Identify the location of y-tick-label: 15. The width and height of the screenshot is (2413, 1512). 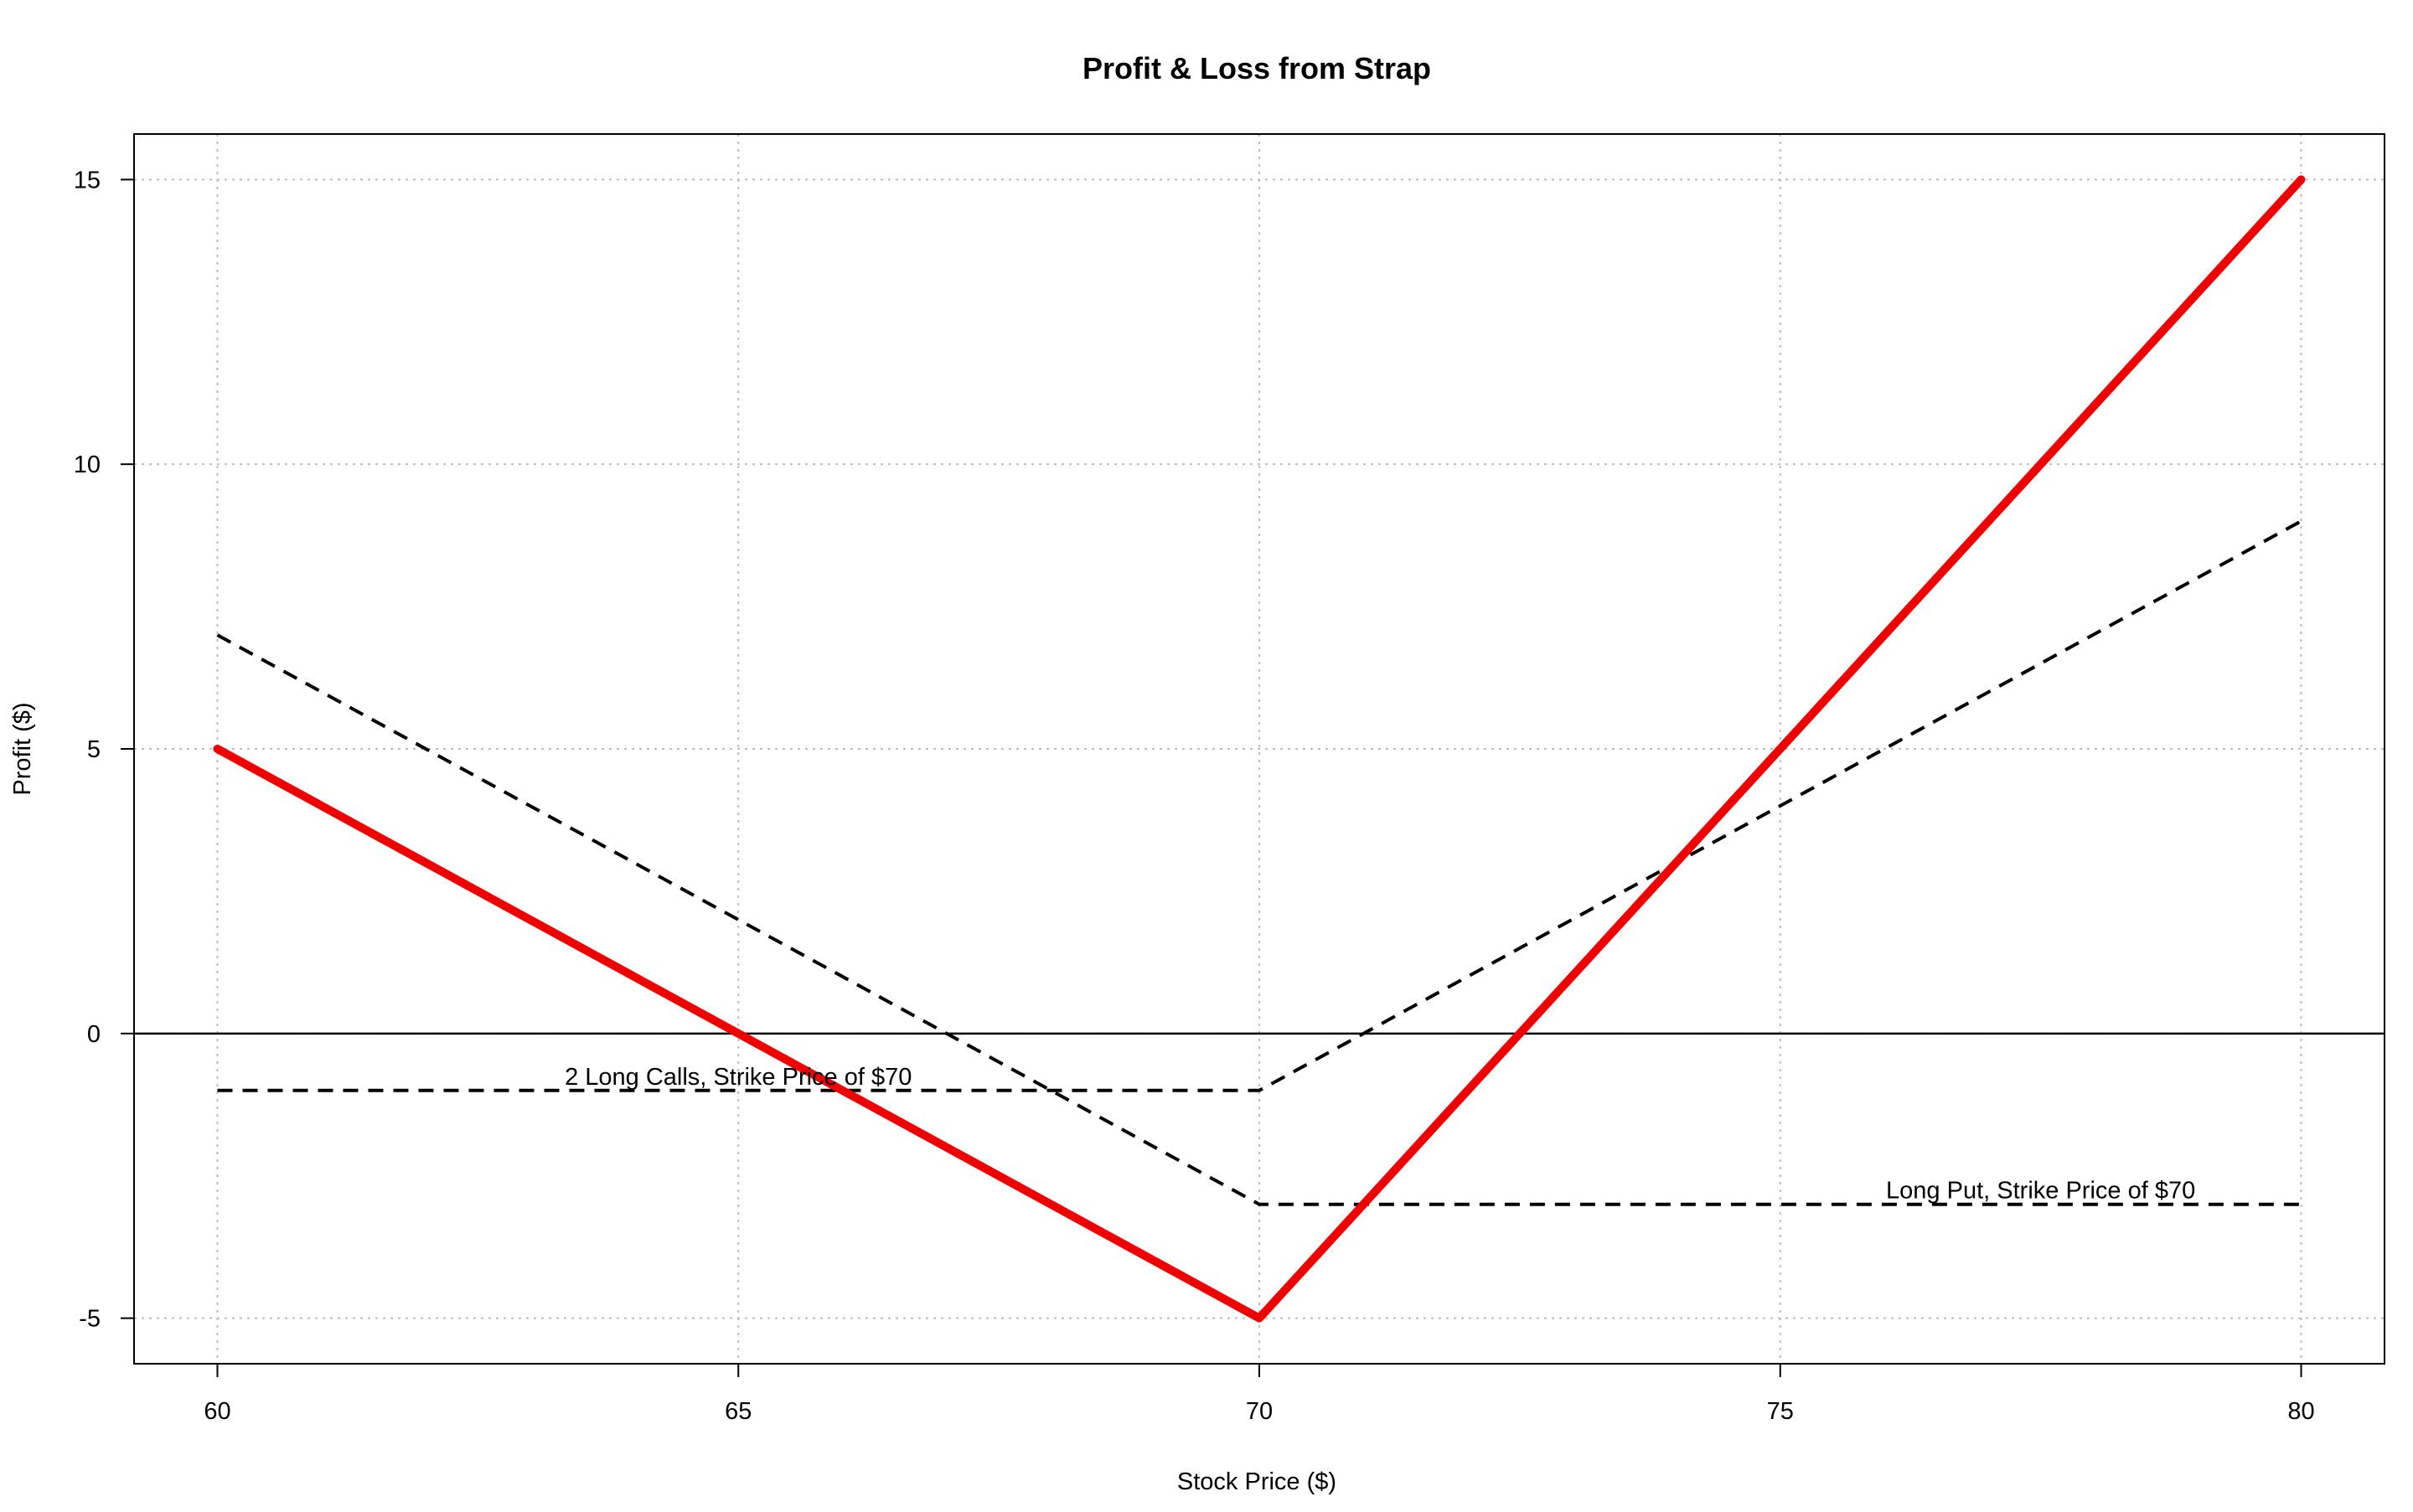
(87, 180).